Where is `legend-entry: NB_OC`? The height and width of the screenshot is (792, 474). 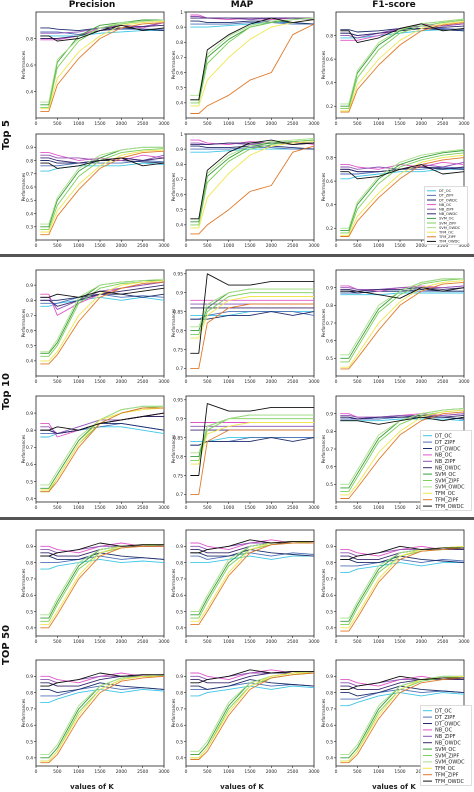 legend-entry: NB_OC is located at coordinates (444, 731).